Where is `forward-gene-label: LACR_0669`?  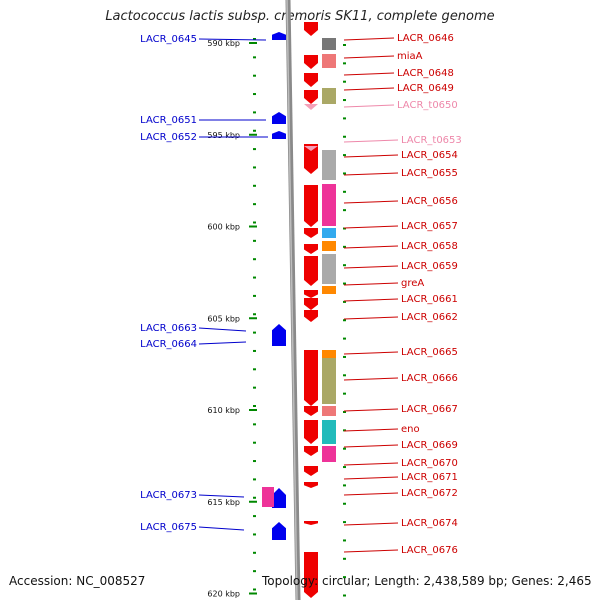 forward-gene-label: LACR_0669 is located at coordinates (429, 445).